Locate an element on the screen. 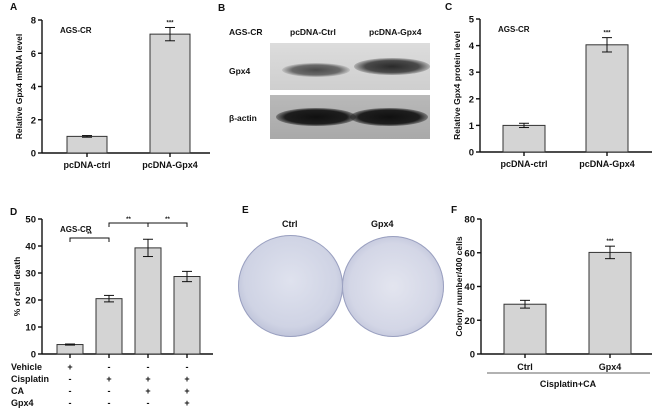 The width and height of the screenshot is (660, 413). blot-gpx4 is located at coordinates (350, 66).